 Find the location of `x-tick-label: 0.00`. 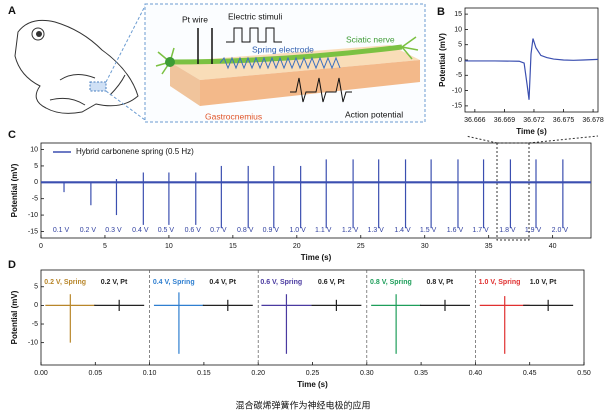

x-tick-label: 0.00 is located at coordinates (41, 373).